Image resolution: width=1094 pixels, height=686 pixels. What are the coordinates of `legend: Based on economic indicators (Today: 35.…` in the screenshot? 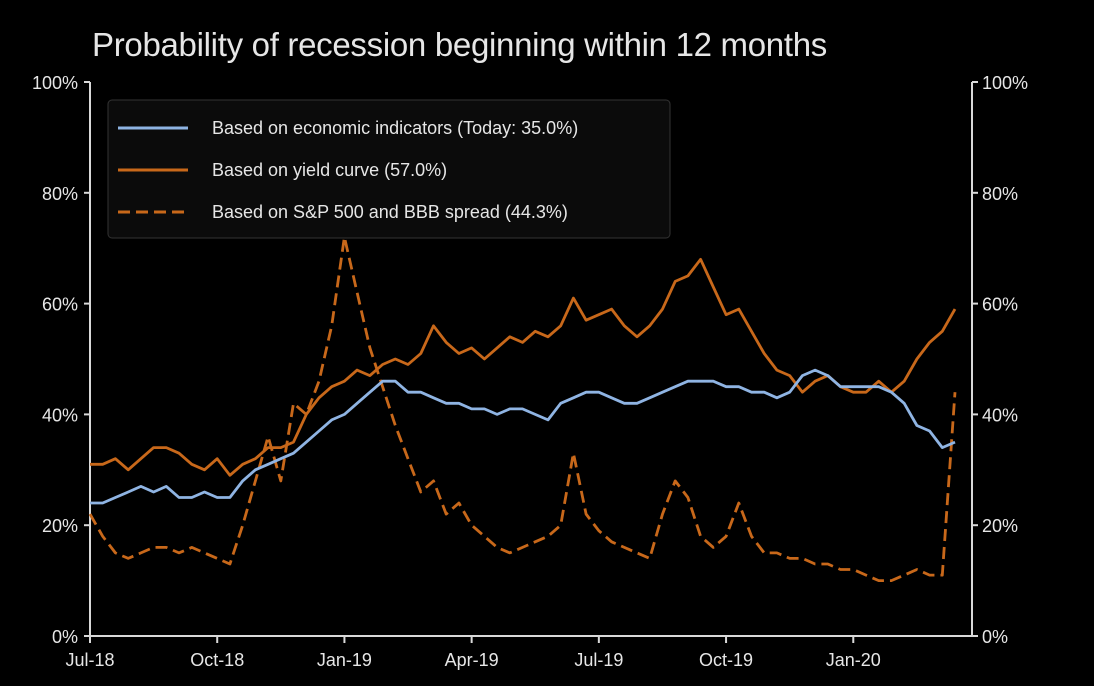 It's located at (389, 169).